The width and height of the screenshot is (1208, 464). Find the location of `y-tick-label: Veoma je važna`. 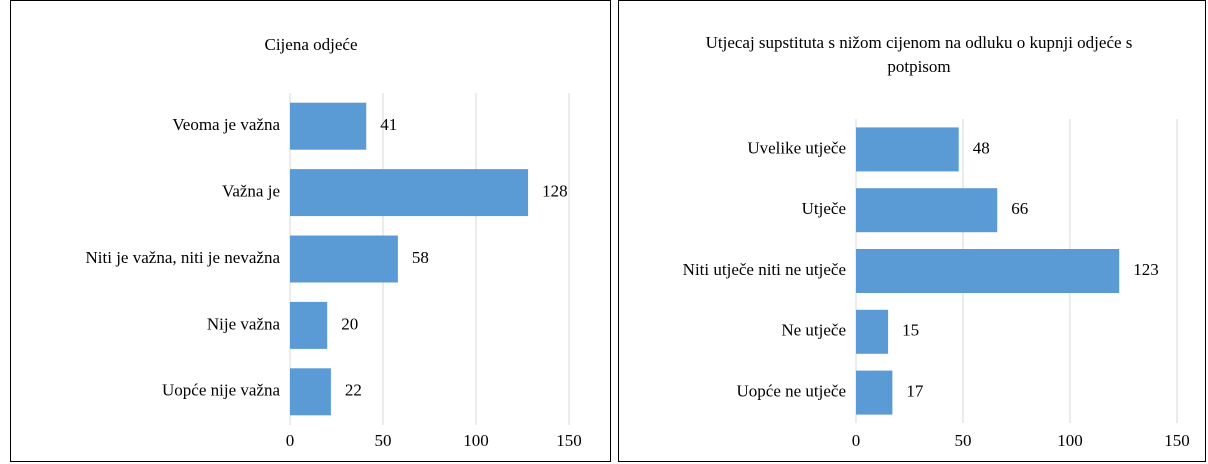

y-tick-label: Veoma je važna is located at coordinates (226, 124).